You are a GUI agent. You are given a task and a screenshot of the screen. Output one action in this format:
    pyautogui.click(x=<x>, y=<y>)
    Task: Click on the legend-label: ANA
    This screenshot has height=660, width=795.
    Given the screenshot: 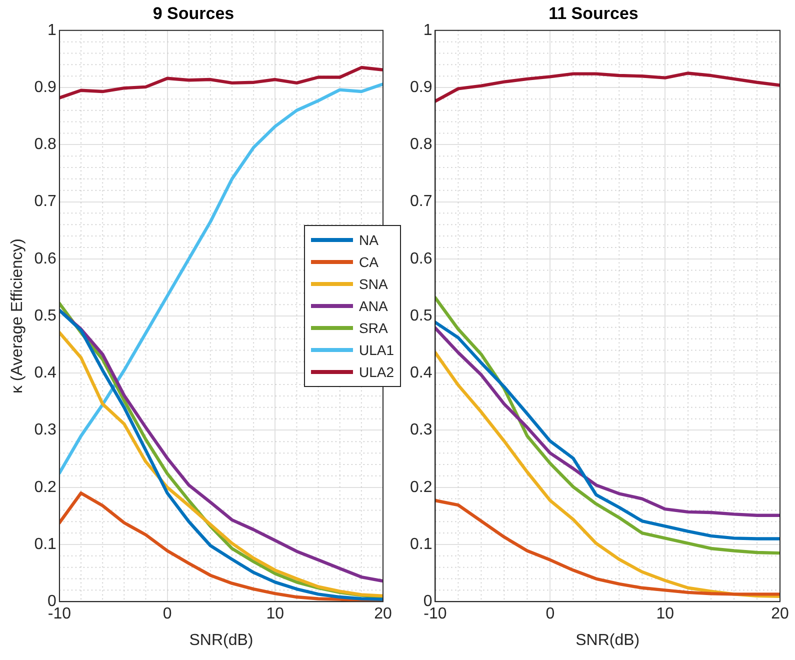 What is the action you would take?
    pyautogui.click(x=373, y=306)
    